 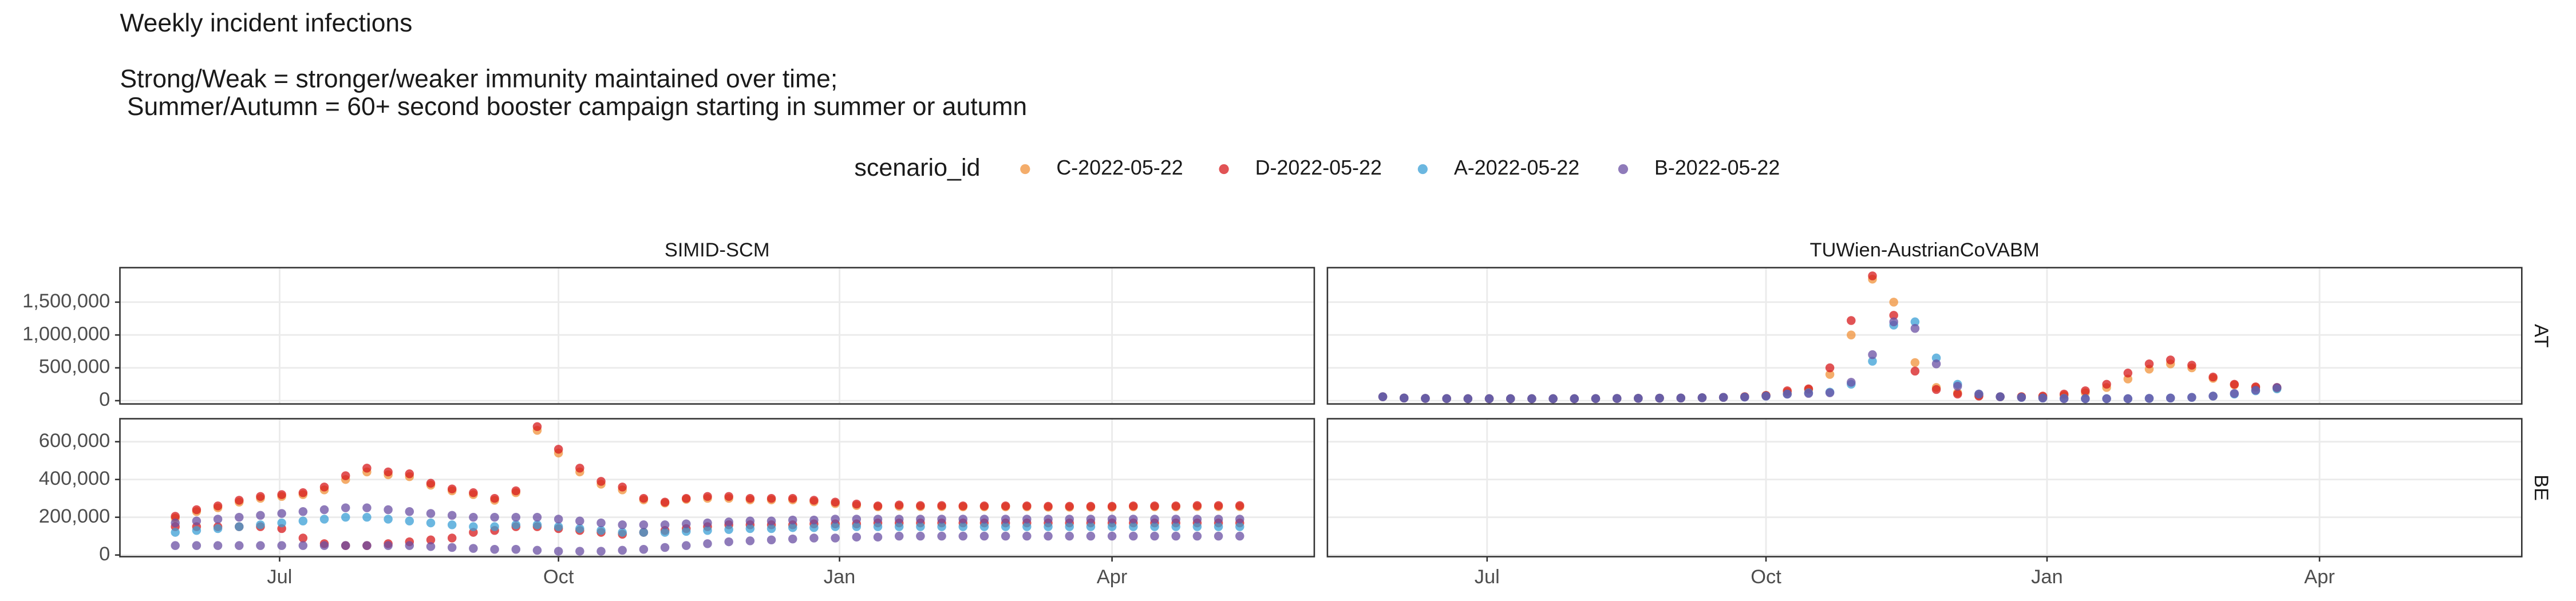 What do you see at coordinates (74, 441) in the screenshot?
I see `y-tick-label: 600,000` at bounding box center [74, 441].